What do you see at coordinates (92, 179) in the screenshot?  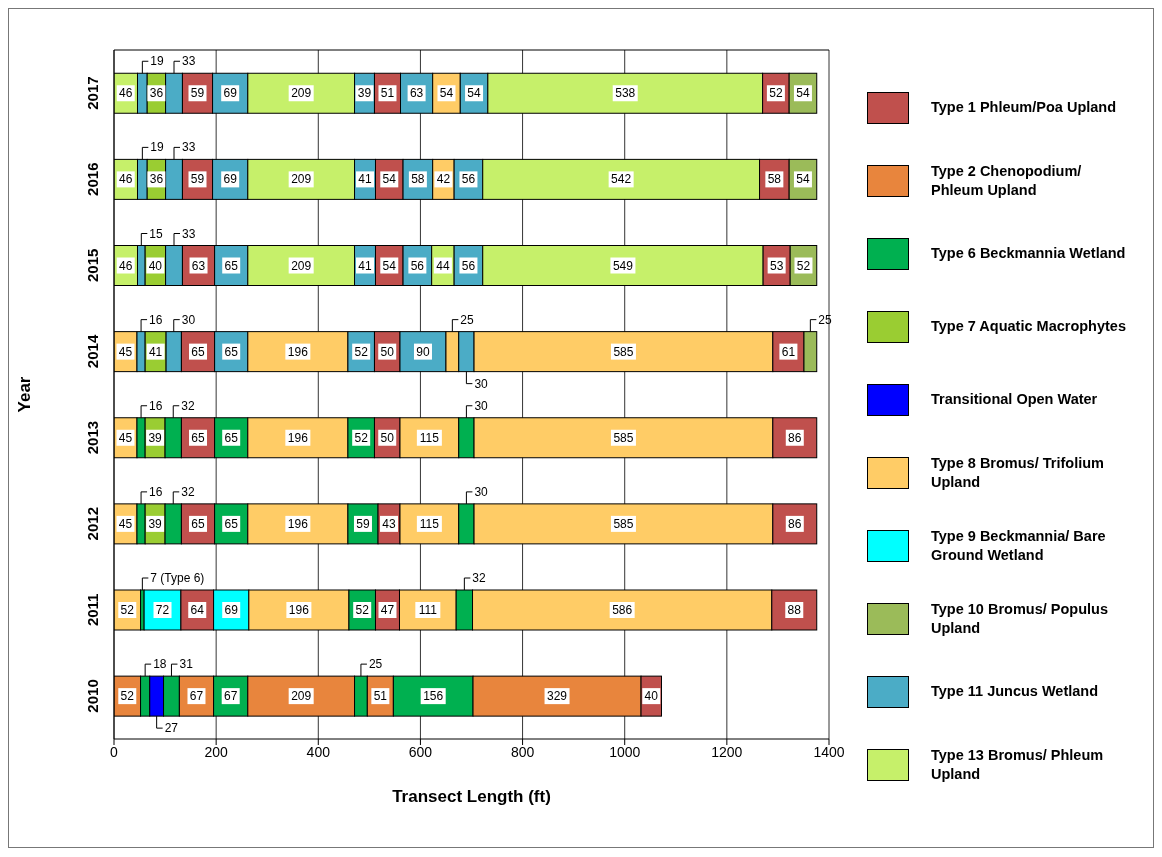 I see `y-tick-label: 2016` at bounding box center [92, 179].